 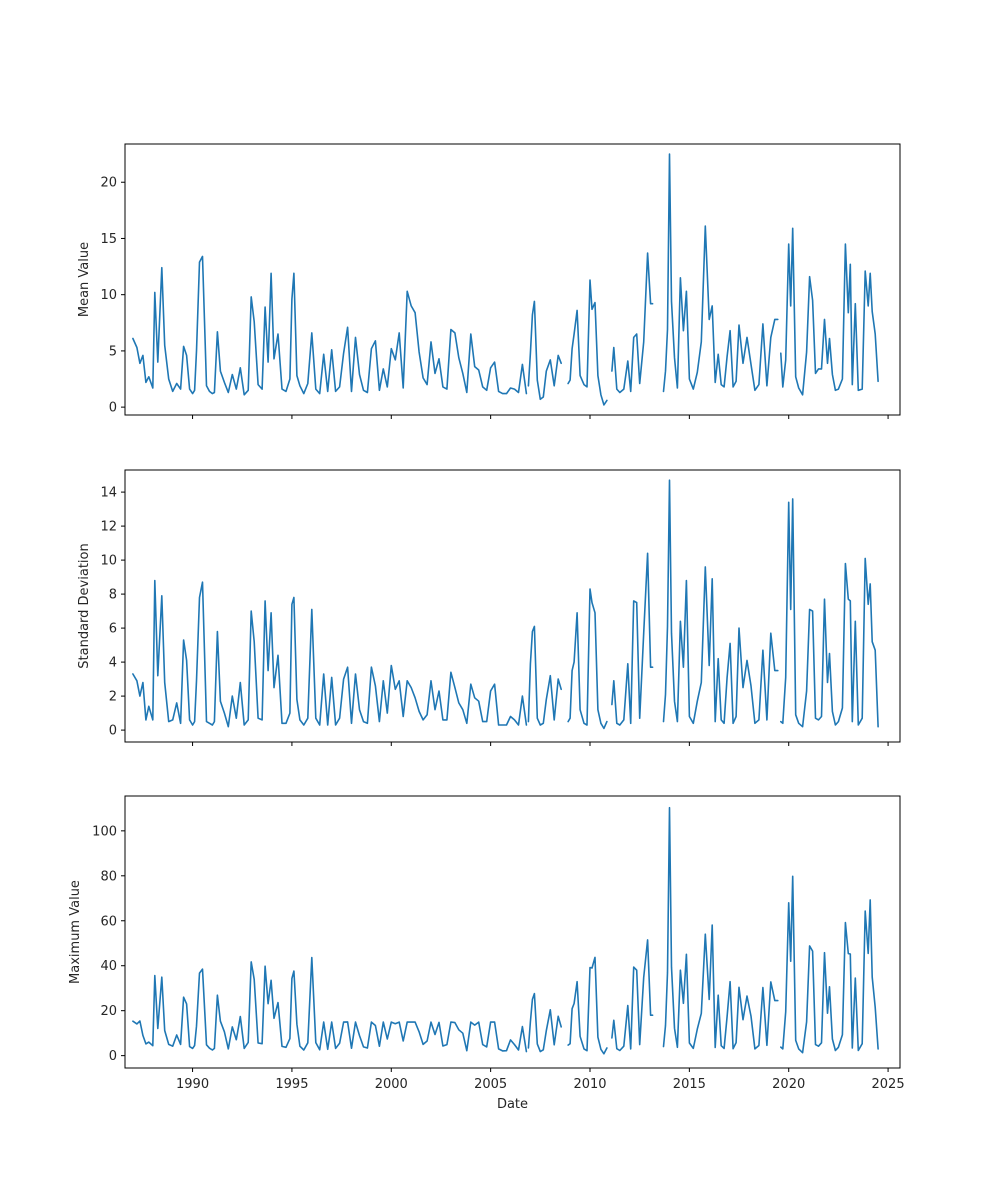 I want to click on standard-deviation-x-ticks, so click(x=540, y=744).